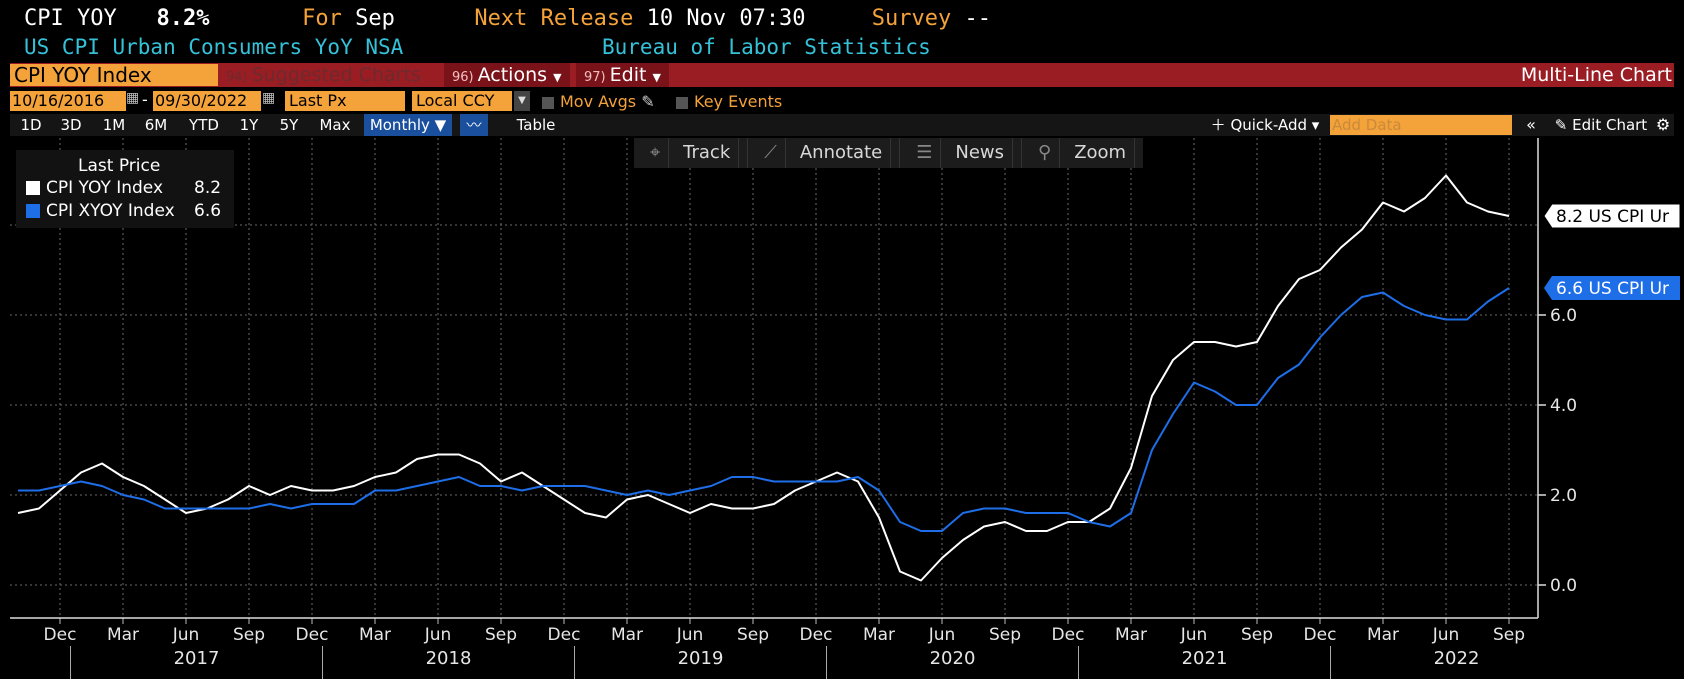 The width and height of the screenshot is (1684, 679). Describe the element at coordinates (197, 658) in the screenshot. I see `year-label: 2017` at that location.